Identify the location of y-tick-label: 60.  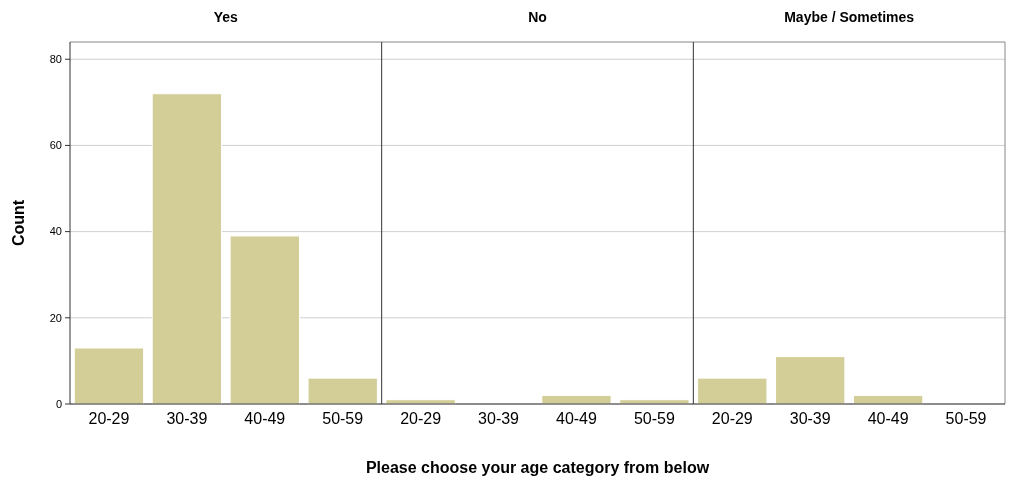
(55, 145).